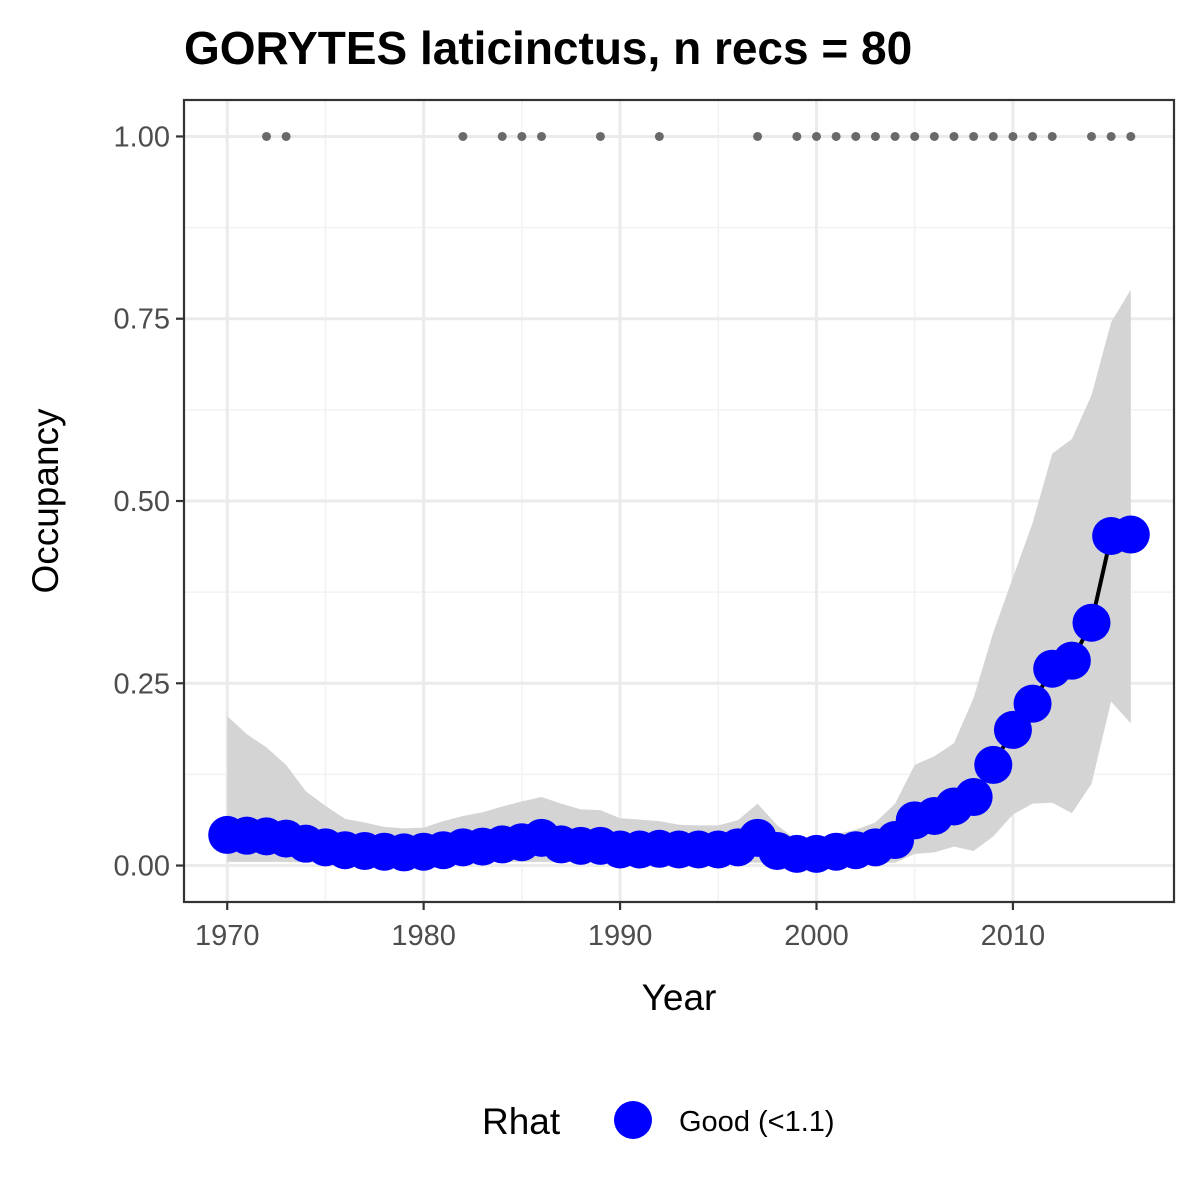 The height and width of the screenshot is (1200, 1200). What do you see at coordinates (227, 936) in the screenshot?
I see `x-tick-label: 1970` at bounding box center [227, 936].